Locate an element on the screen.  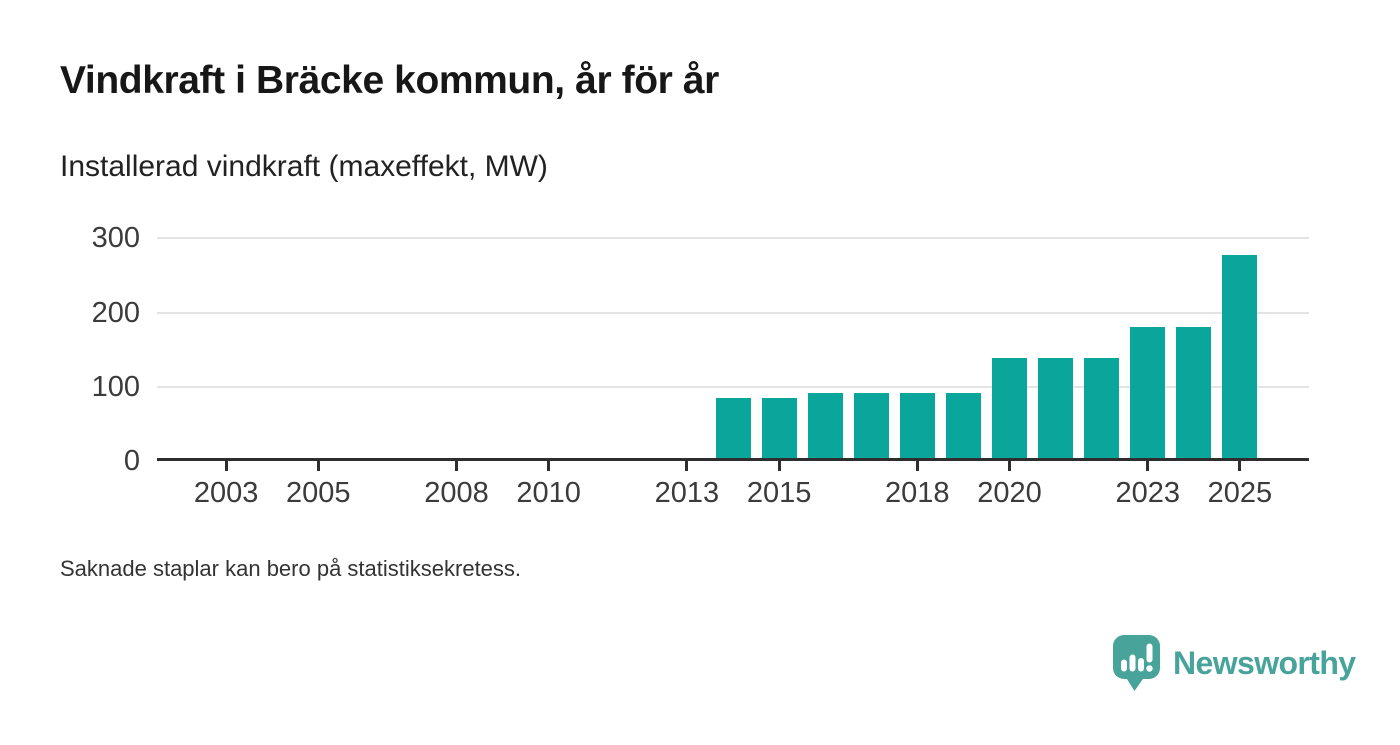
x-axis-label-2015: 2015 is located at coordinates (779, 493).